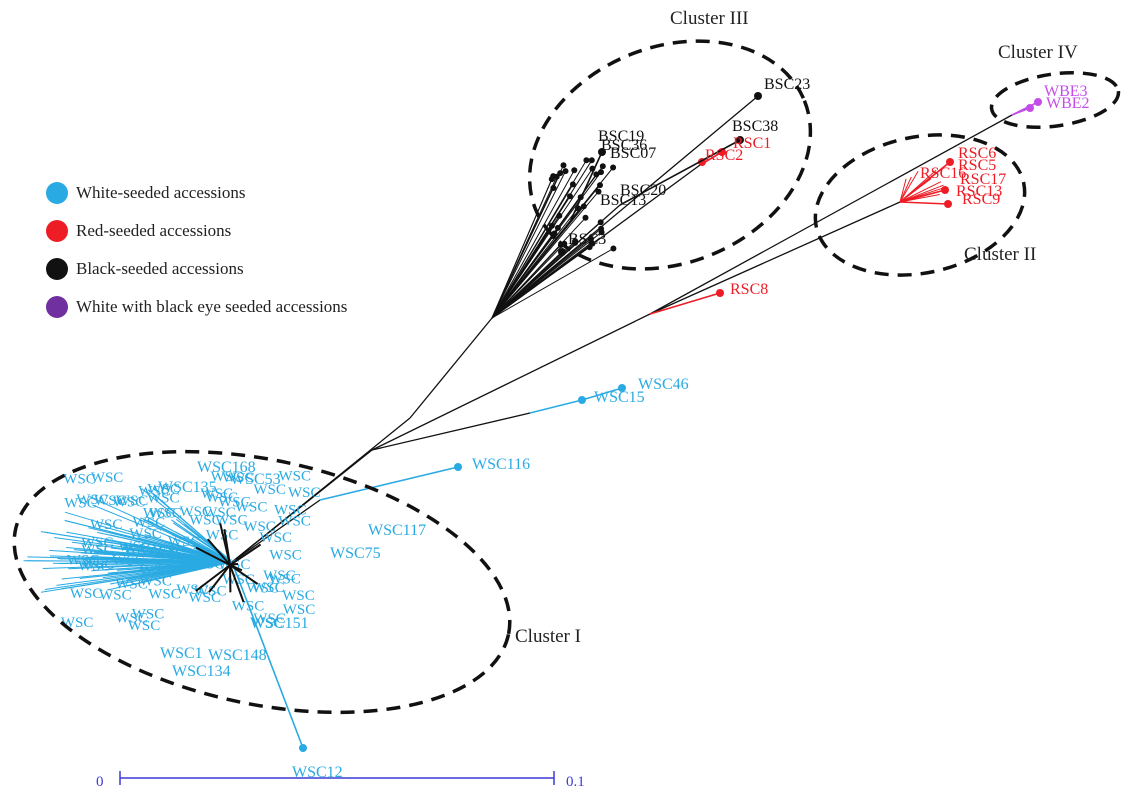 This screenshot has height=793, width=1128. I want to click on leaf-label: WSC148, so click(237, 655).